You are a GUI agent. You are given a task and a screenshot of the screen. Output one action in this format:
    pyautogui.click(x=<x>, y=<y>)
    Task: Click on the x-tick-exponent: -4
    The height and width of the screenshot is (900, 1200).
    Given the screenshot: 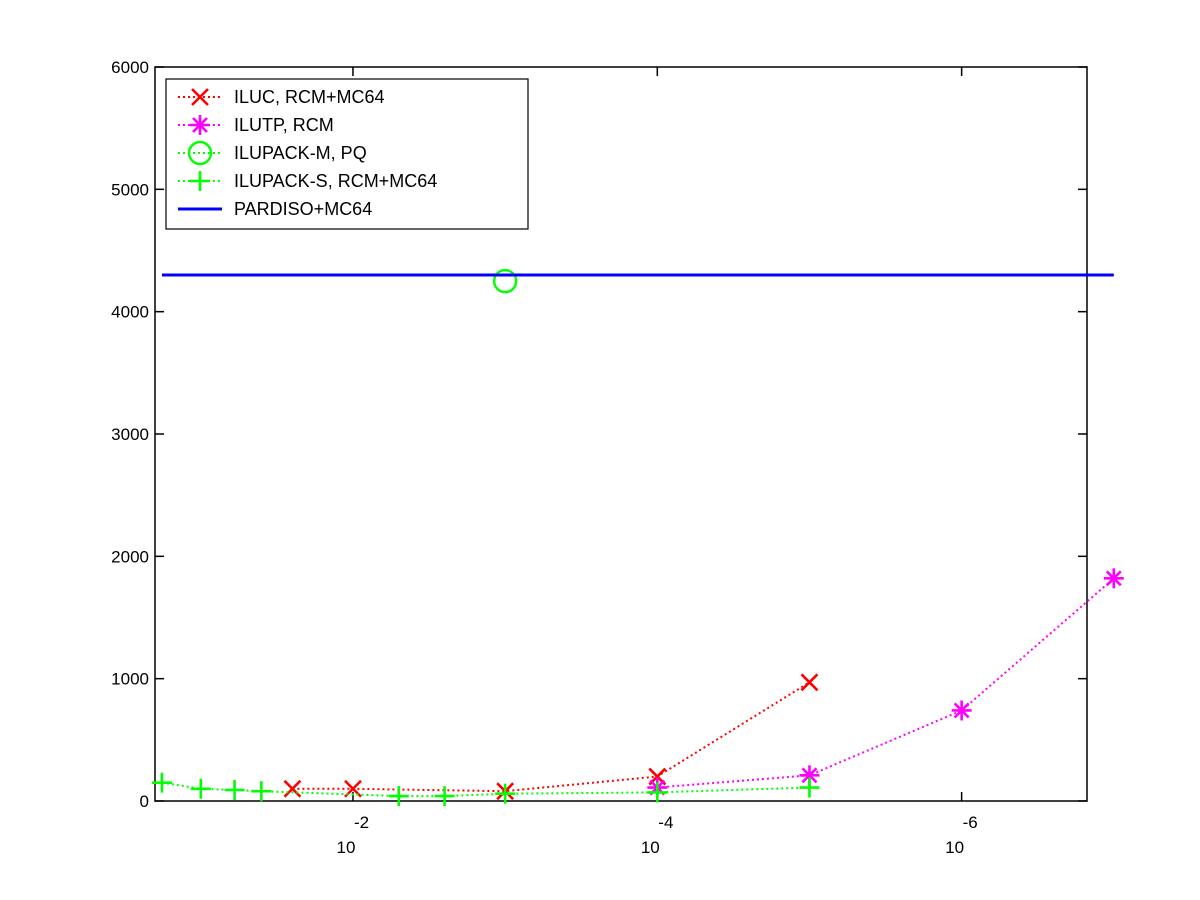 What is the action you would take?
    pyautogui.click(x=665, y=822)
    